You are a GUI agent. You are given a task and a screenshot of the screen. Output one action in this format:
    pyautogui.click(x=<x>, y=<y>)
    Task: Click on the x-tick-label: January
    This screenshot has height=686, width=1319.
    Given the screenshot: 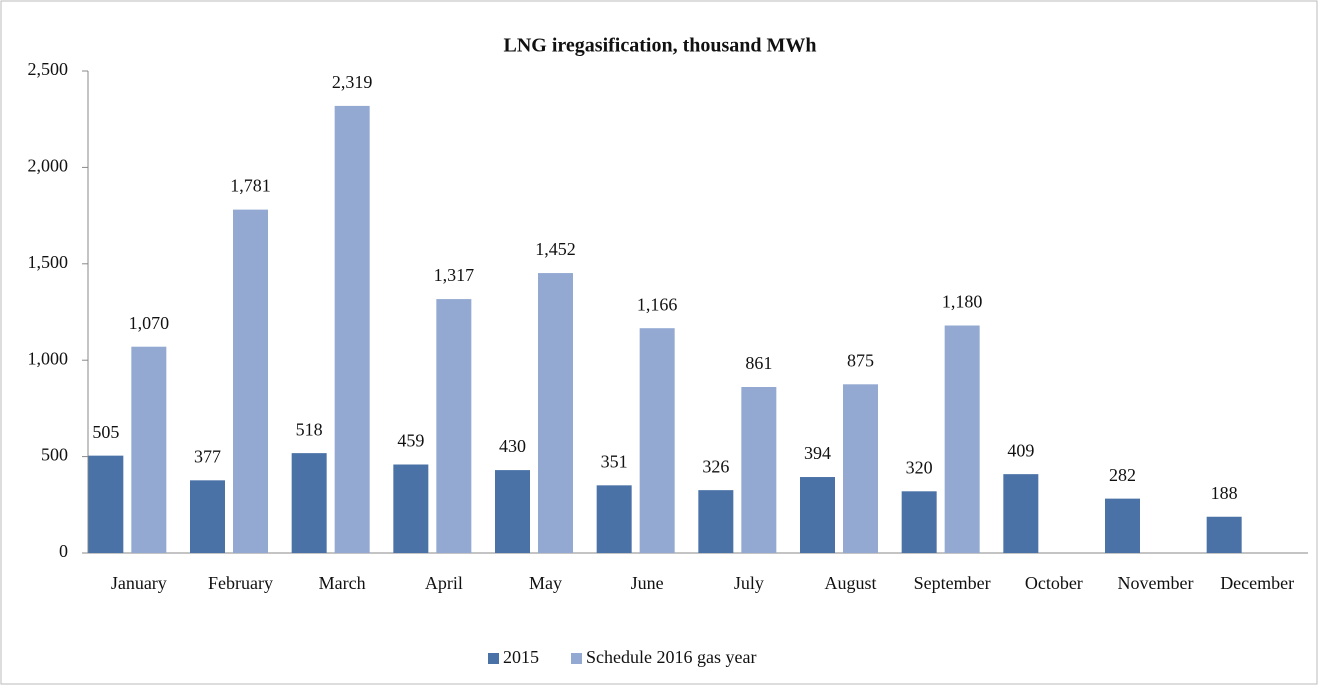 What is the action you would take?
    pyautogui.click(x=139, y=583)
    